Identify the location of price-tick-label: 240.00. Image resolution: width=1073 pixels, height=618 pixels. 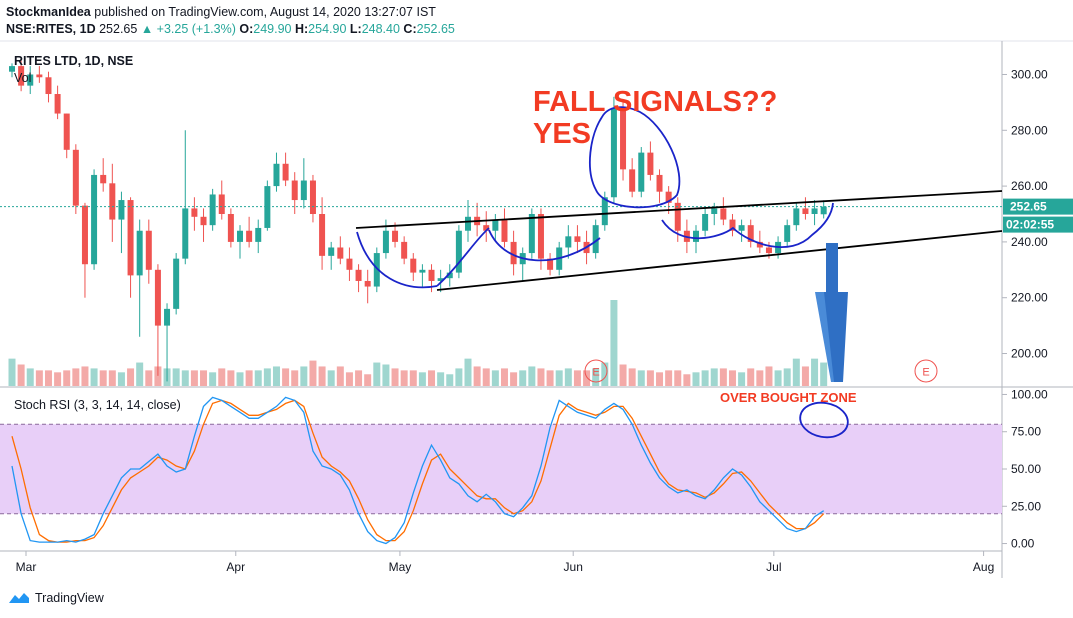
(1029, 242).